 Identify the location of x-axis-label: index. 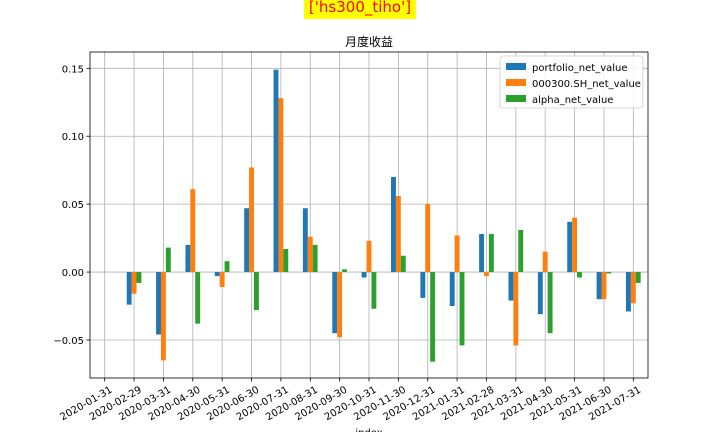
(368, 430).